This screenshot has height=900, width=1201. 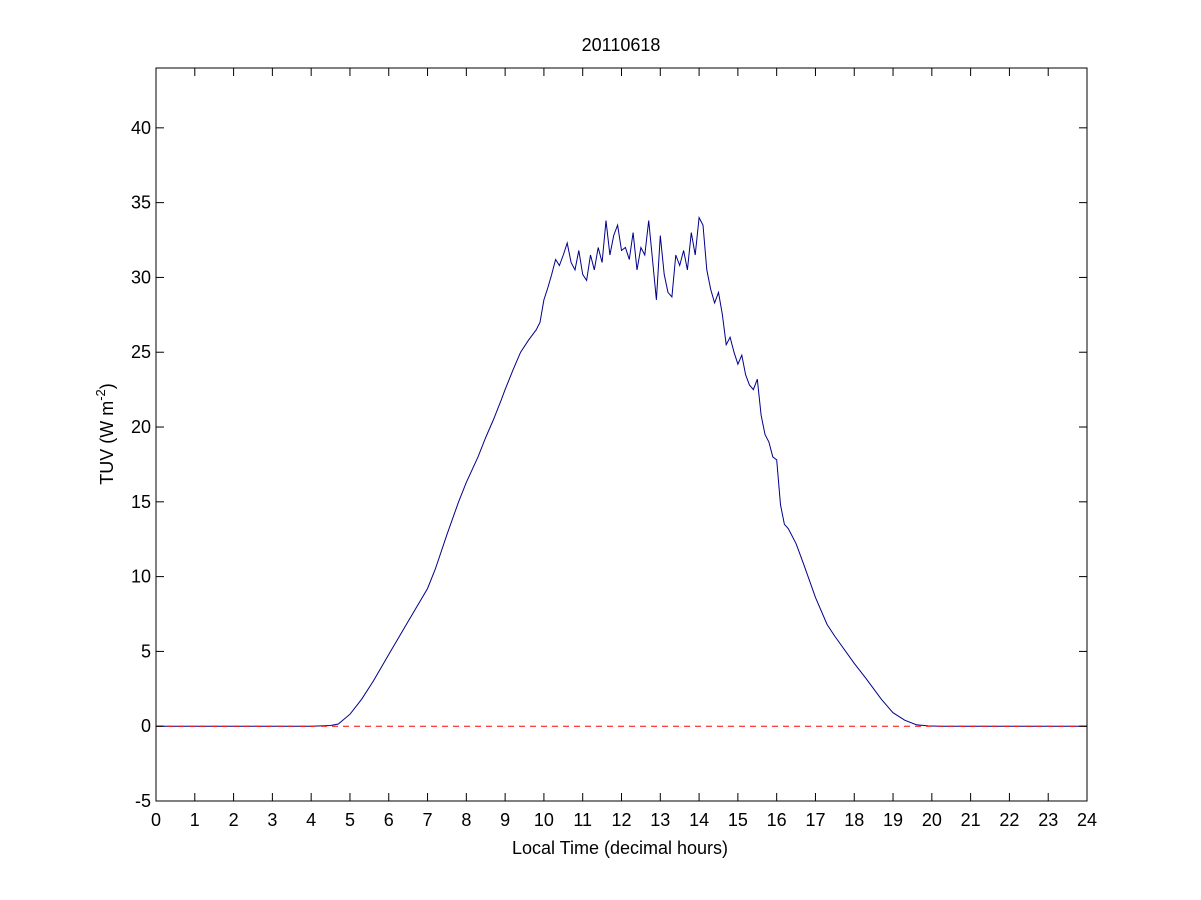 What do you see at coordinates (1087, 820) in the screenshot?
I see `x-tick-label: 24` at bounding box center [1087, 820].